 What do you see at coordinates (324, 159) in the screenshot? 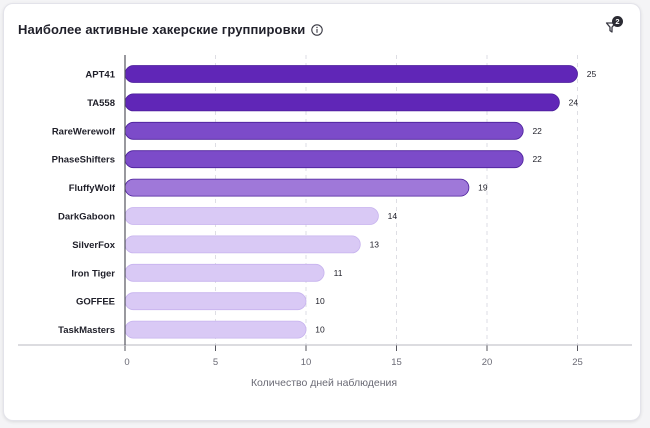
I see `bar-phaseshifters` at bounding box center [324, 159].